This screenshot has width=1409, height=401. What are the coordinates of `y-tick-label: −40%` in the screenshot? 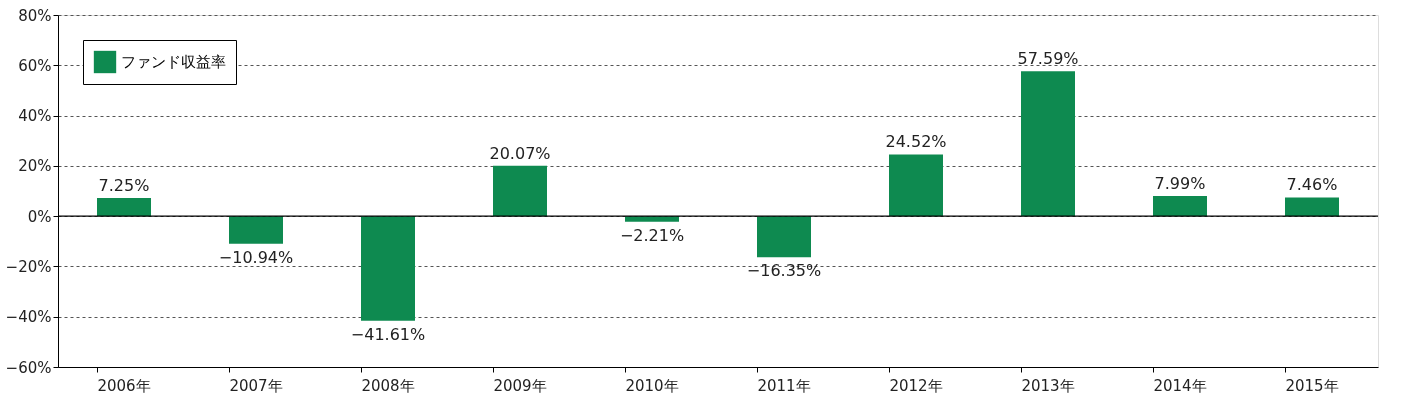 It's located at (28, 317).